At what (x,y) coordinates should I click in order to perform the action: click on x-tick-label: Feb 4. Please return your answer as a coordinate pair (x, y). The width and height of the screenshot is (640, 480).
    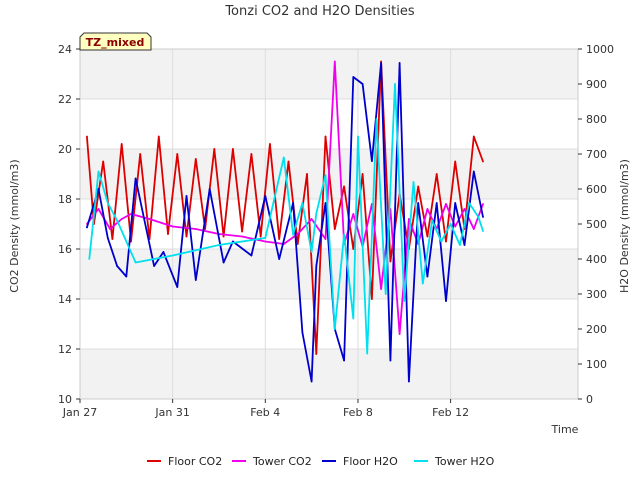
    Looking at the image, I should click on (265, 412).